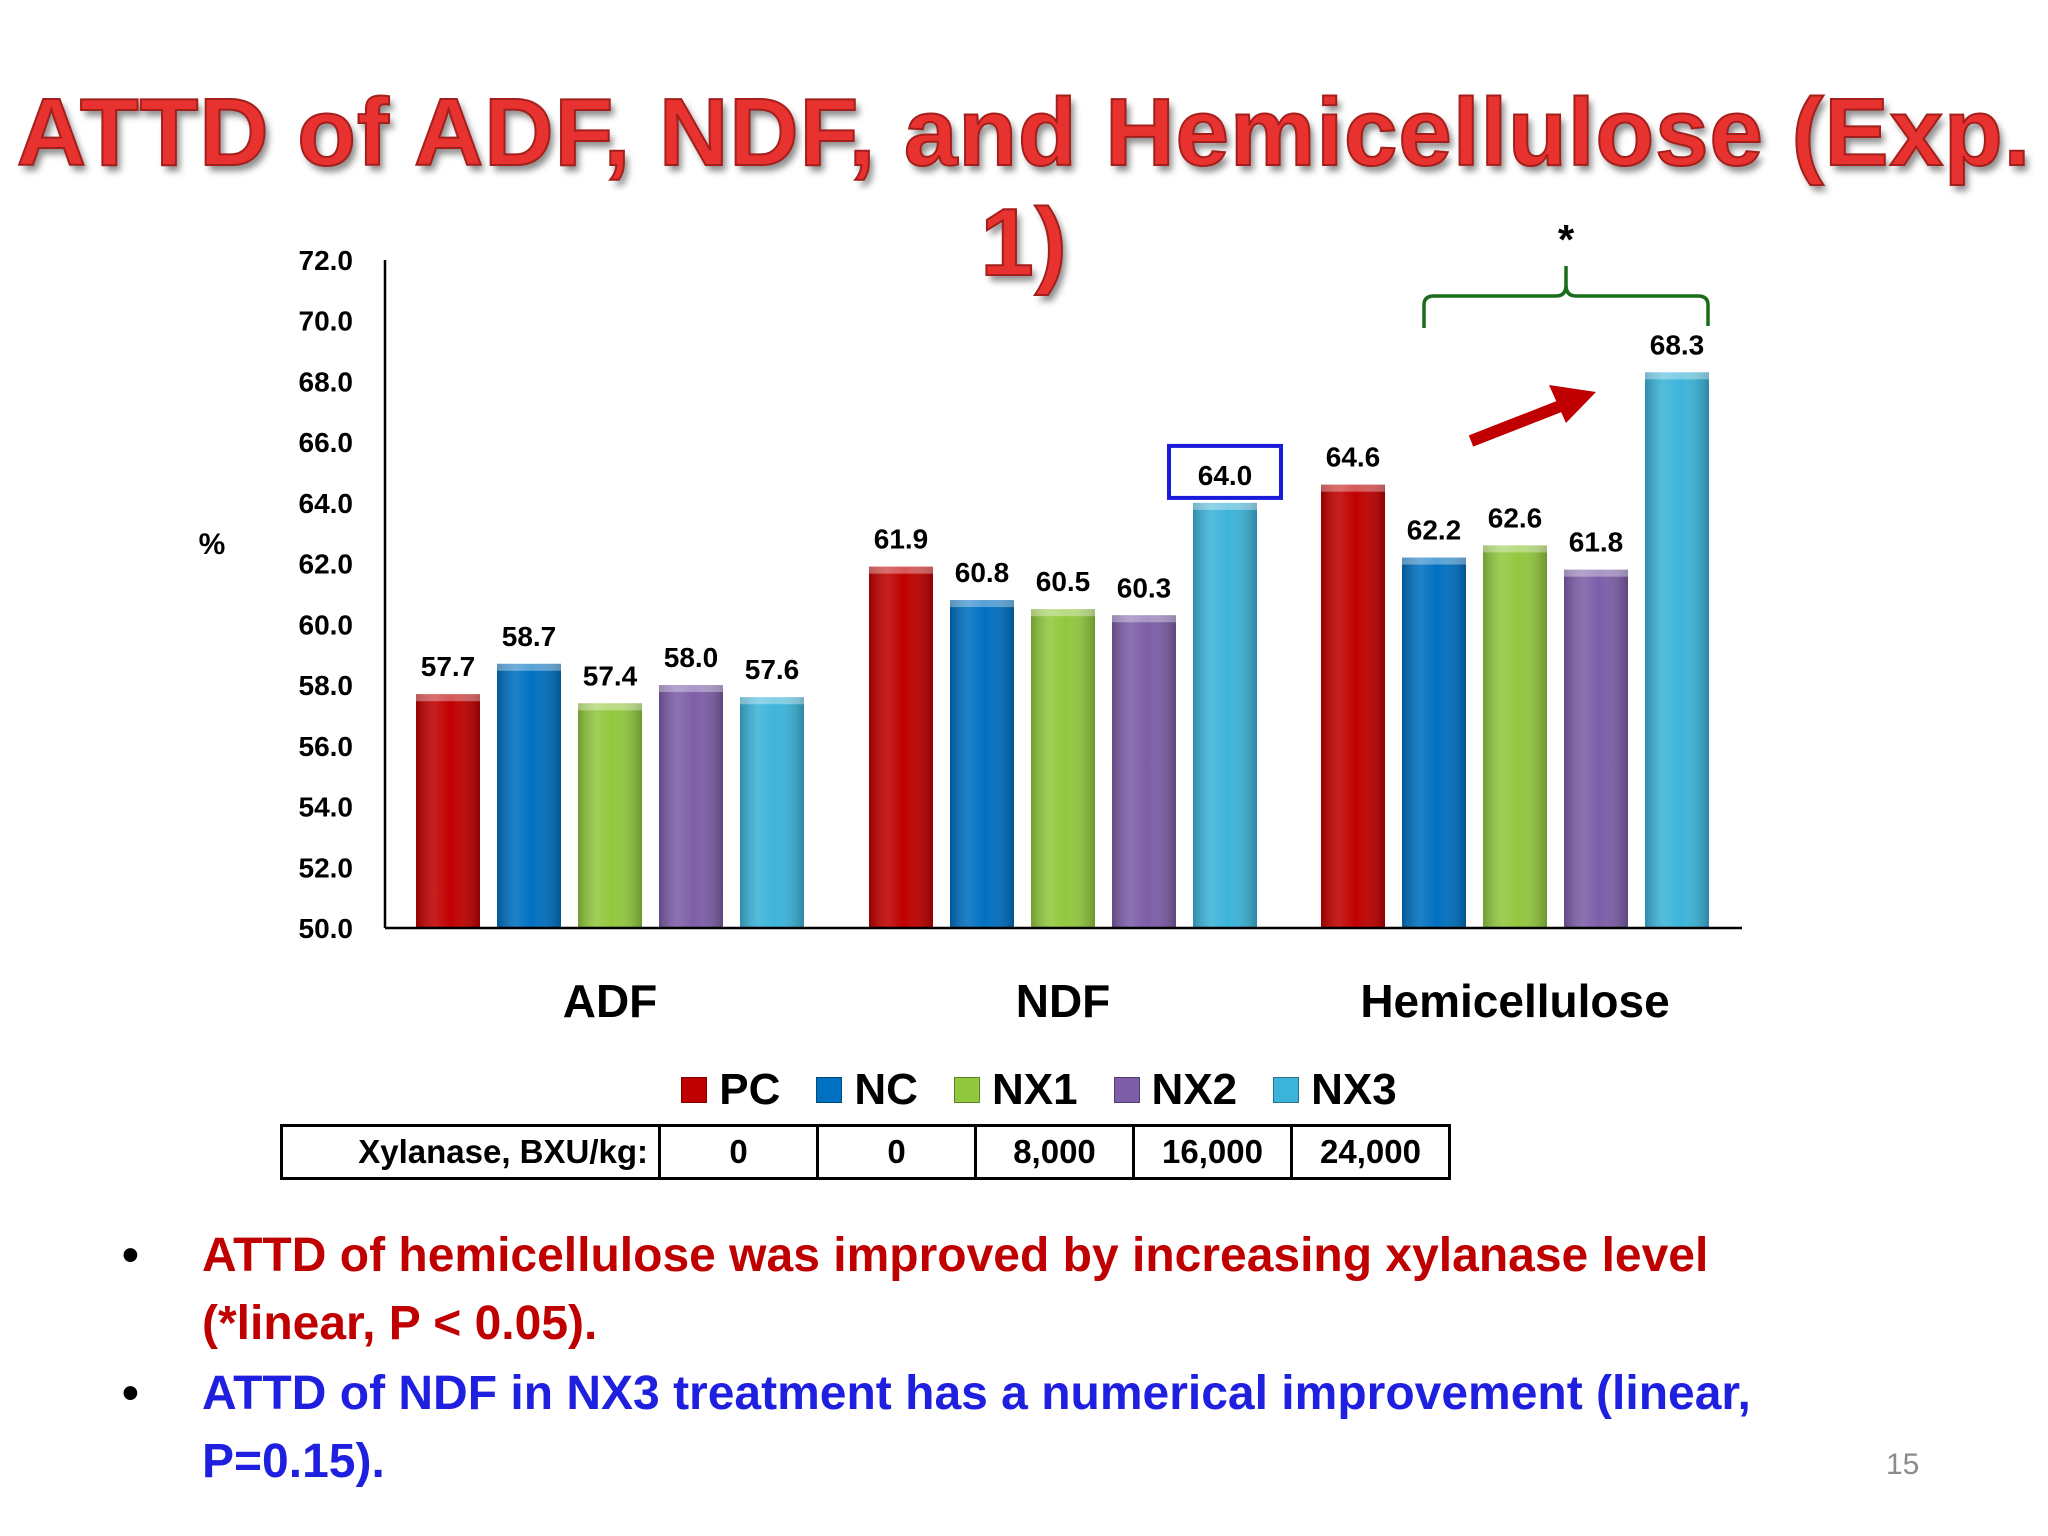 Image resolution: width=2048 pixels, height=1536 pixels. What do you see at coordinates (738, 1152) in the screenshot?
I see `xylanase-value-pc: 0` at bounding box center [738, 1152].